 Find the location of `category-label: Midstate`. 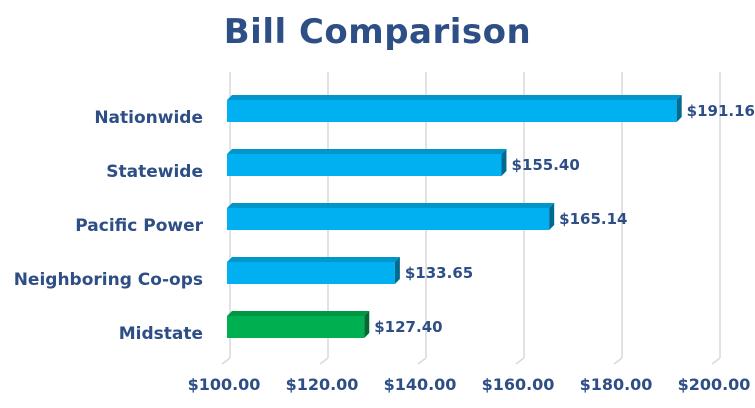

category-label: Midstate is located at coordinates (161, 334).